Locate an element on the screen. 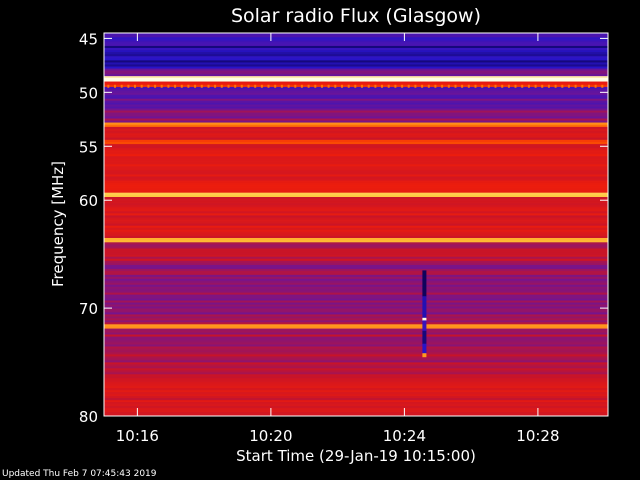 This screenshot has height=480, width=640. y-tick-label: 50 is located at coordinates (88, 93).